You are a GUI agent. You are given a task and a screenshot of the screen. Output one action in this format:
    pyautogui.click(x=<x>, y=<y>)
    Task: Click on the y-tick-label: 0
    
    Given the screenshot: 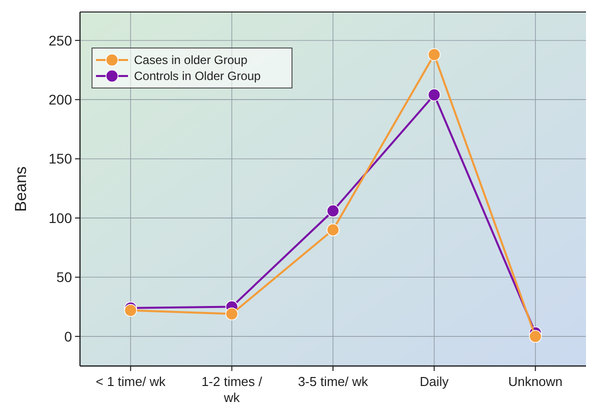 What is the action you would take?
    pyautogui.click(x=68, y=336)
    